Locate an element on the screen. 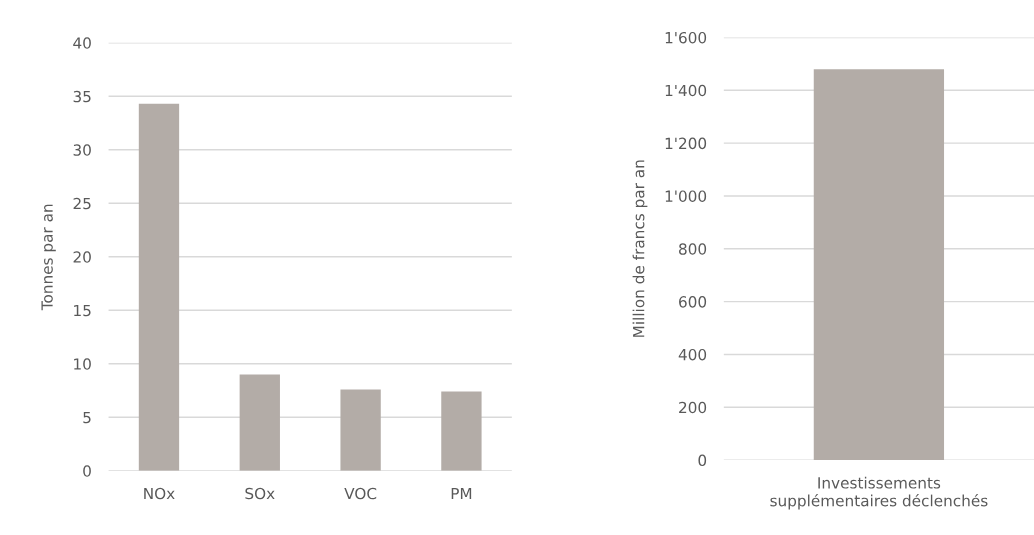  y-axis-title: Tonnes par an is located at coordinates (48, 257).